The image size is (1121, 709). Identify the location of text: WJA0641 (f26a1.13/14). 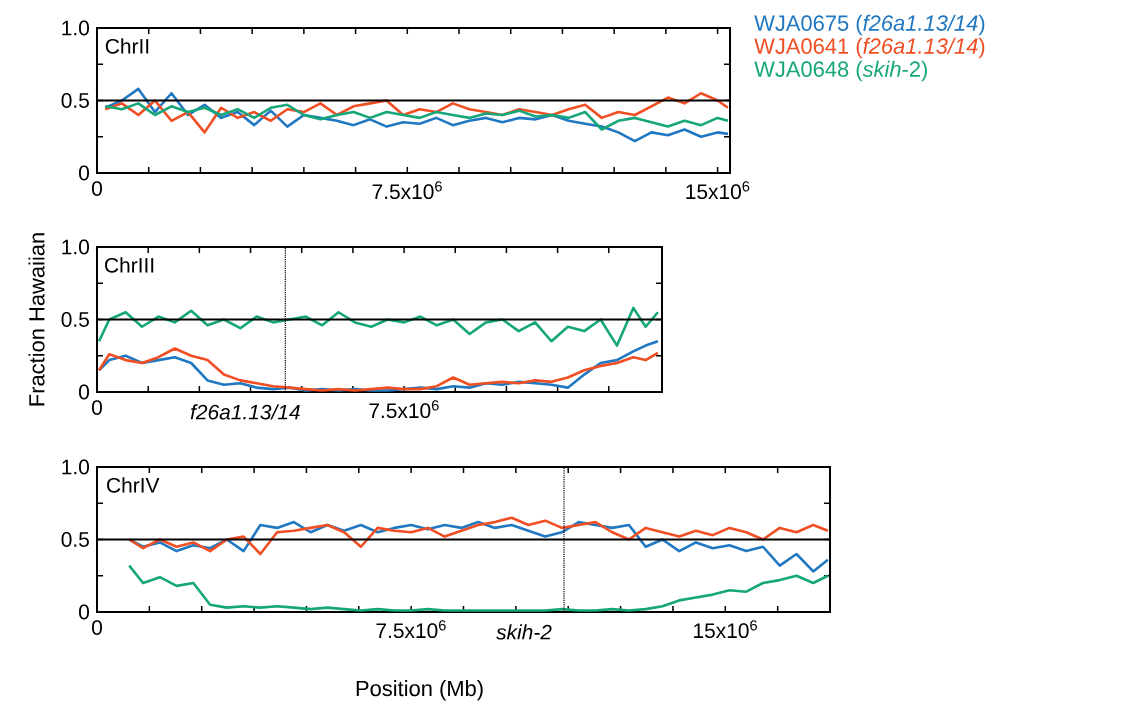
(869, 48).